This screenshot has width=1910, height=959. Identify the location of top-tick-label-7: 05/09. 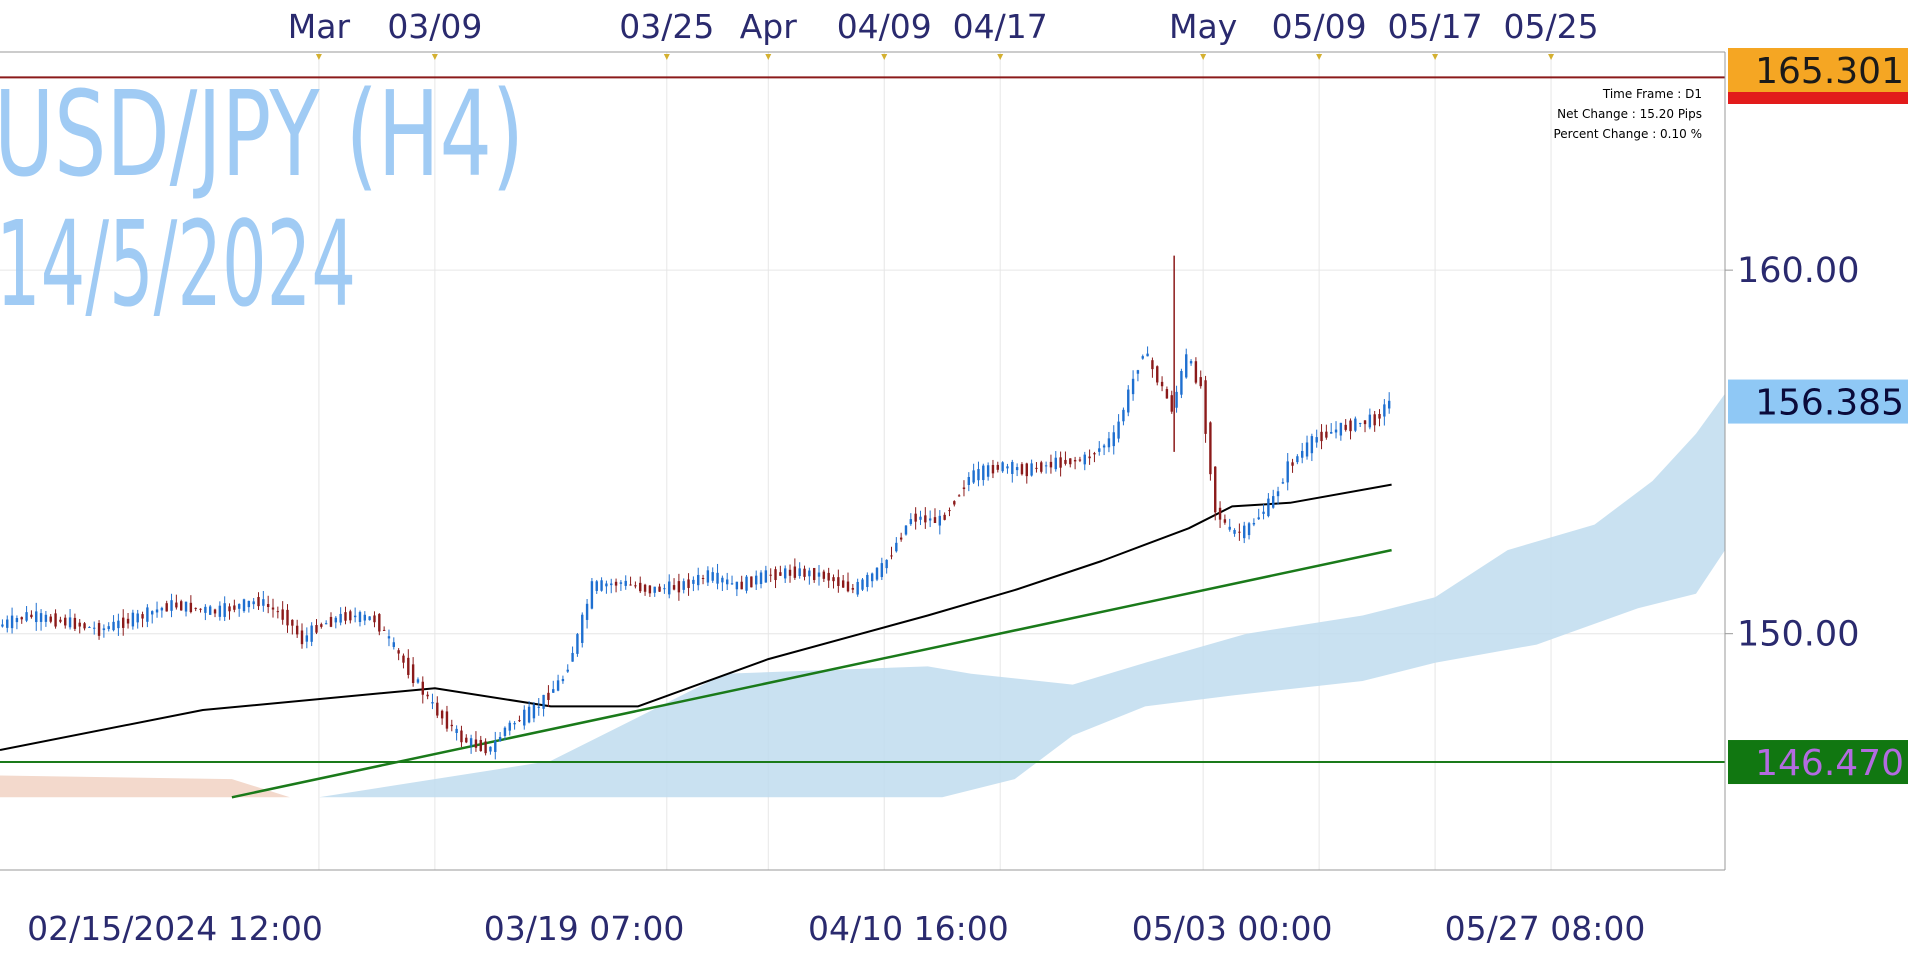
(1319, 26).